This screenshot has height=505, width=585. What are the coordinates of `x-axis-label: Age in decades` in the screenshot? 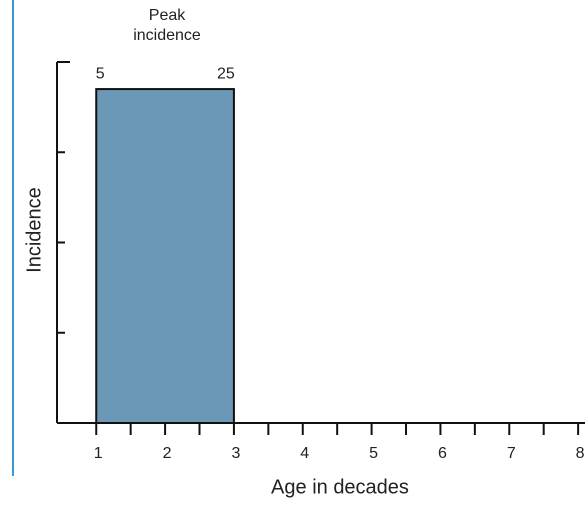 It's located at (340, 487).